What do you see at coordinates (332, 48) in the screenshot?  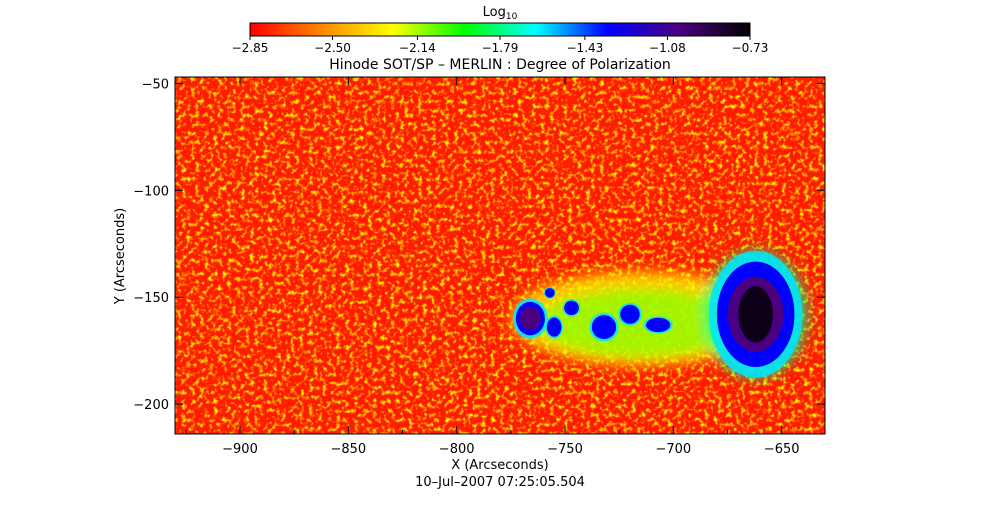 I see `colorbar-tick-label: −2.50` at bounding box center [332, 48].